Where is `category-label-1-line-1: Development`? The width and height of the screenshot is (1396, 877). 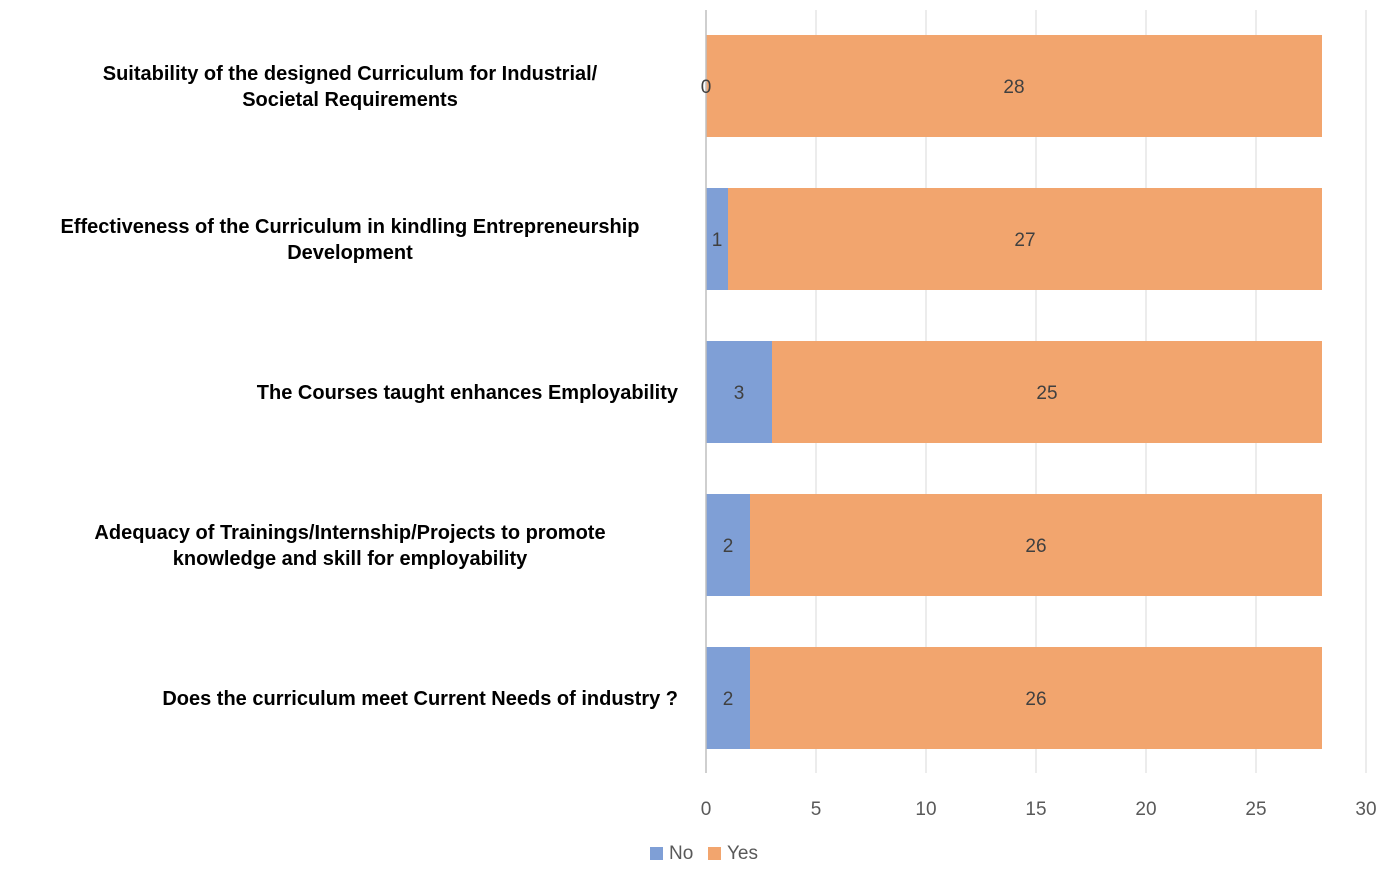
category-label-1-line-1: Development is located at coordinates (350, 253).